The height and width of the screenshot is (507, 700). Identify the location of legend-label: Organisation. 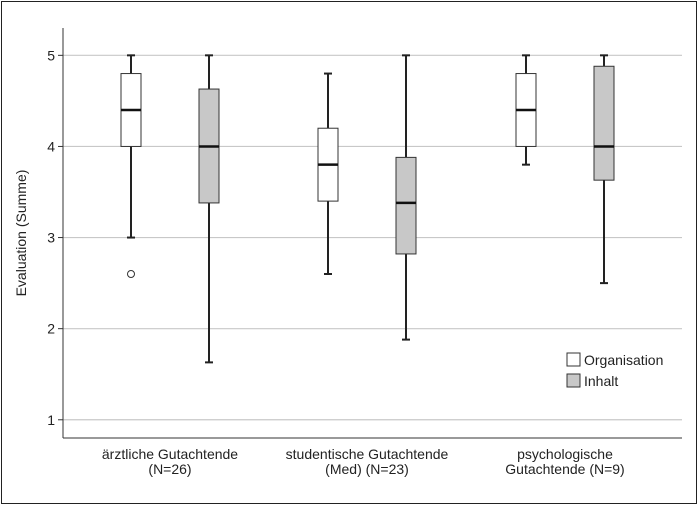
(623, 360).